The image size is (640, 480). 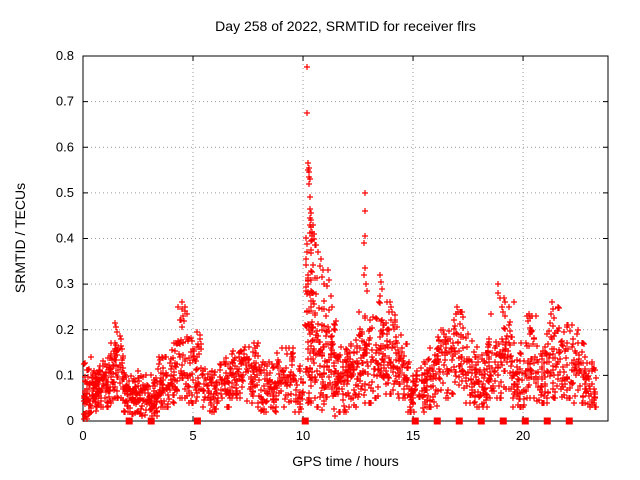 What do you see at coordinates (303, 435) in the screenshot?
I see `x-tick-label: 10` at bounding box center [303, 435].